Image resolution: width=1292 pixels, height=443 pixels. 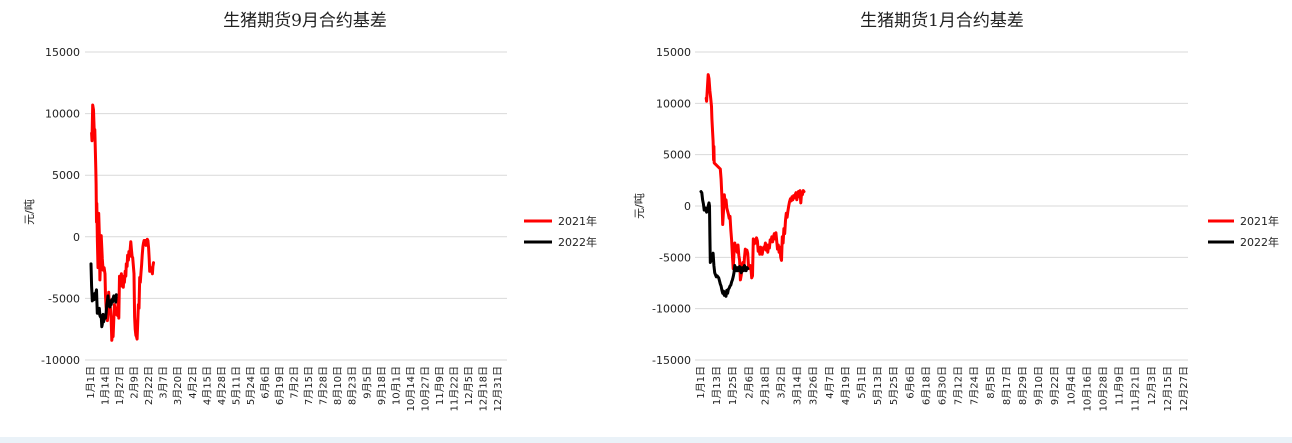 I want to click on x-tick-label: 11月22日, so click(x=455, y=388).